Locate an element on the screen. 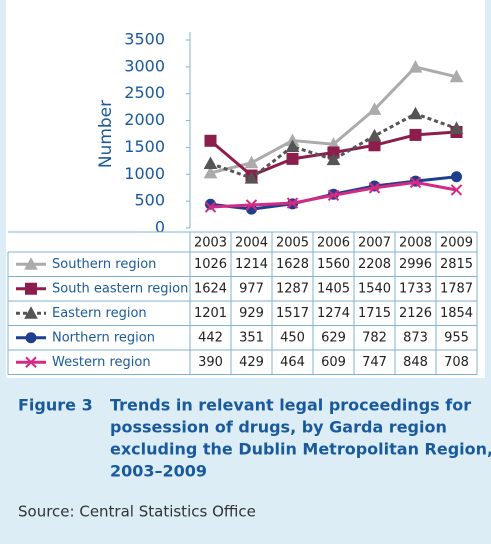 The image size is (491, 544). table-cell: 1733 is located at coordinates (415, 288).